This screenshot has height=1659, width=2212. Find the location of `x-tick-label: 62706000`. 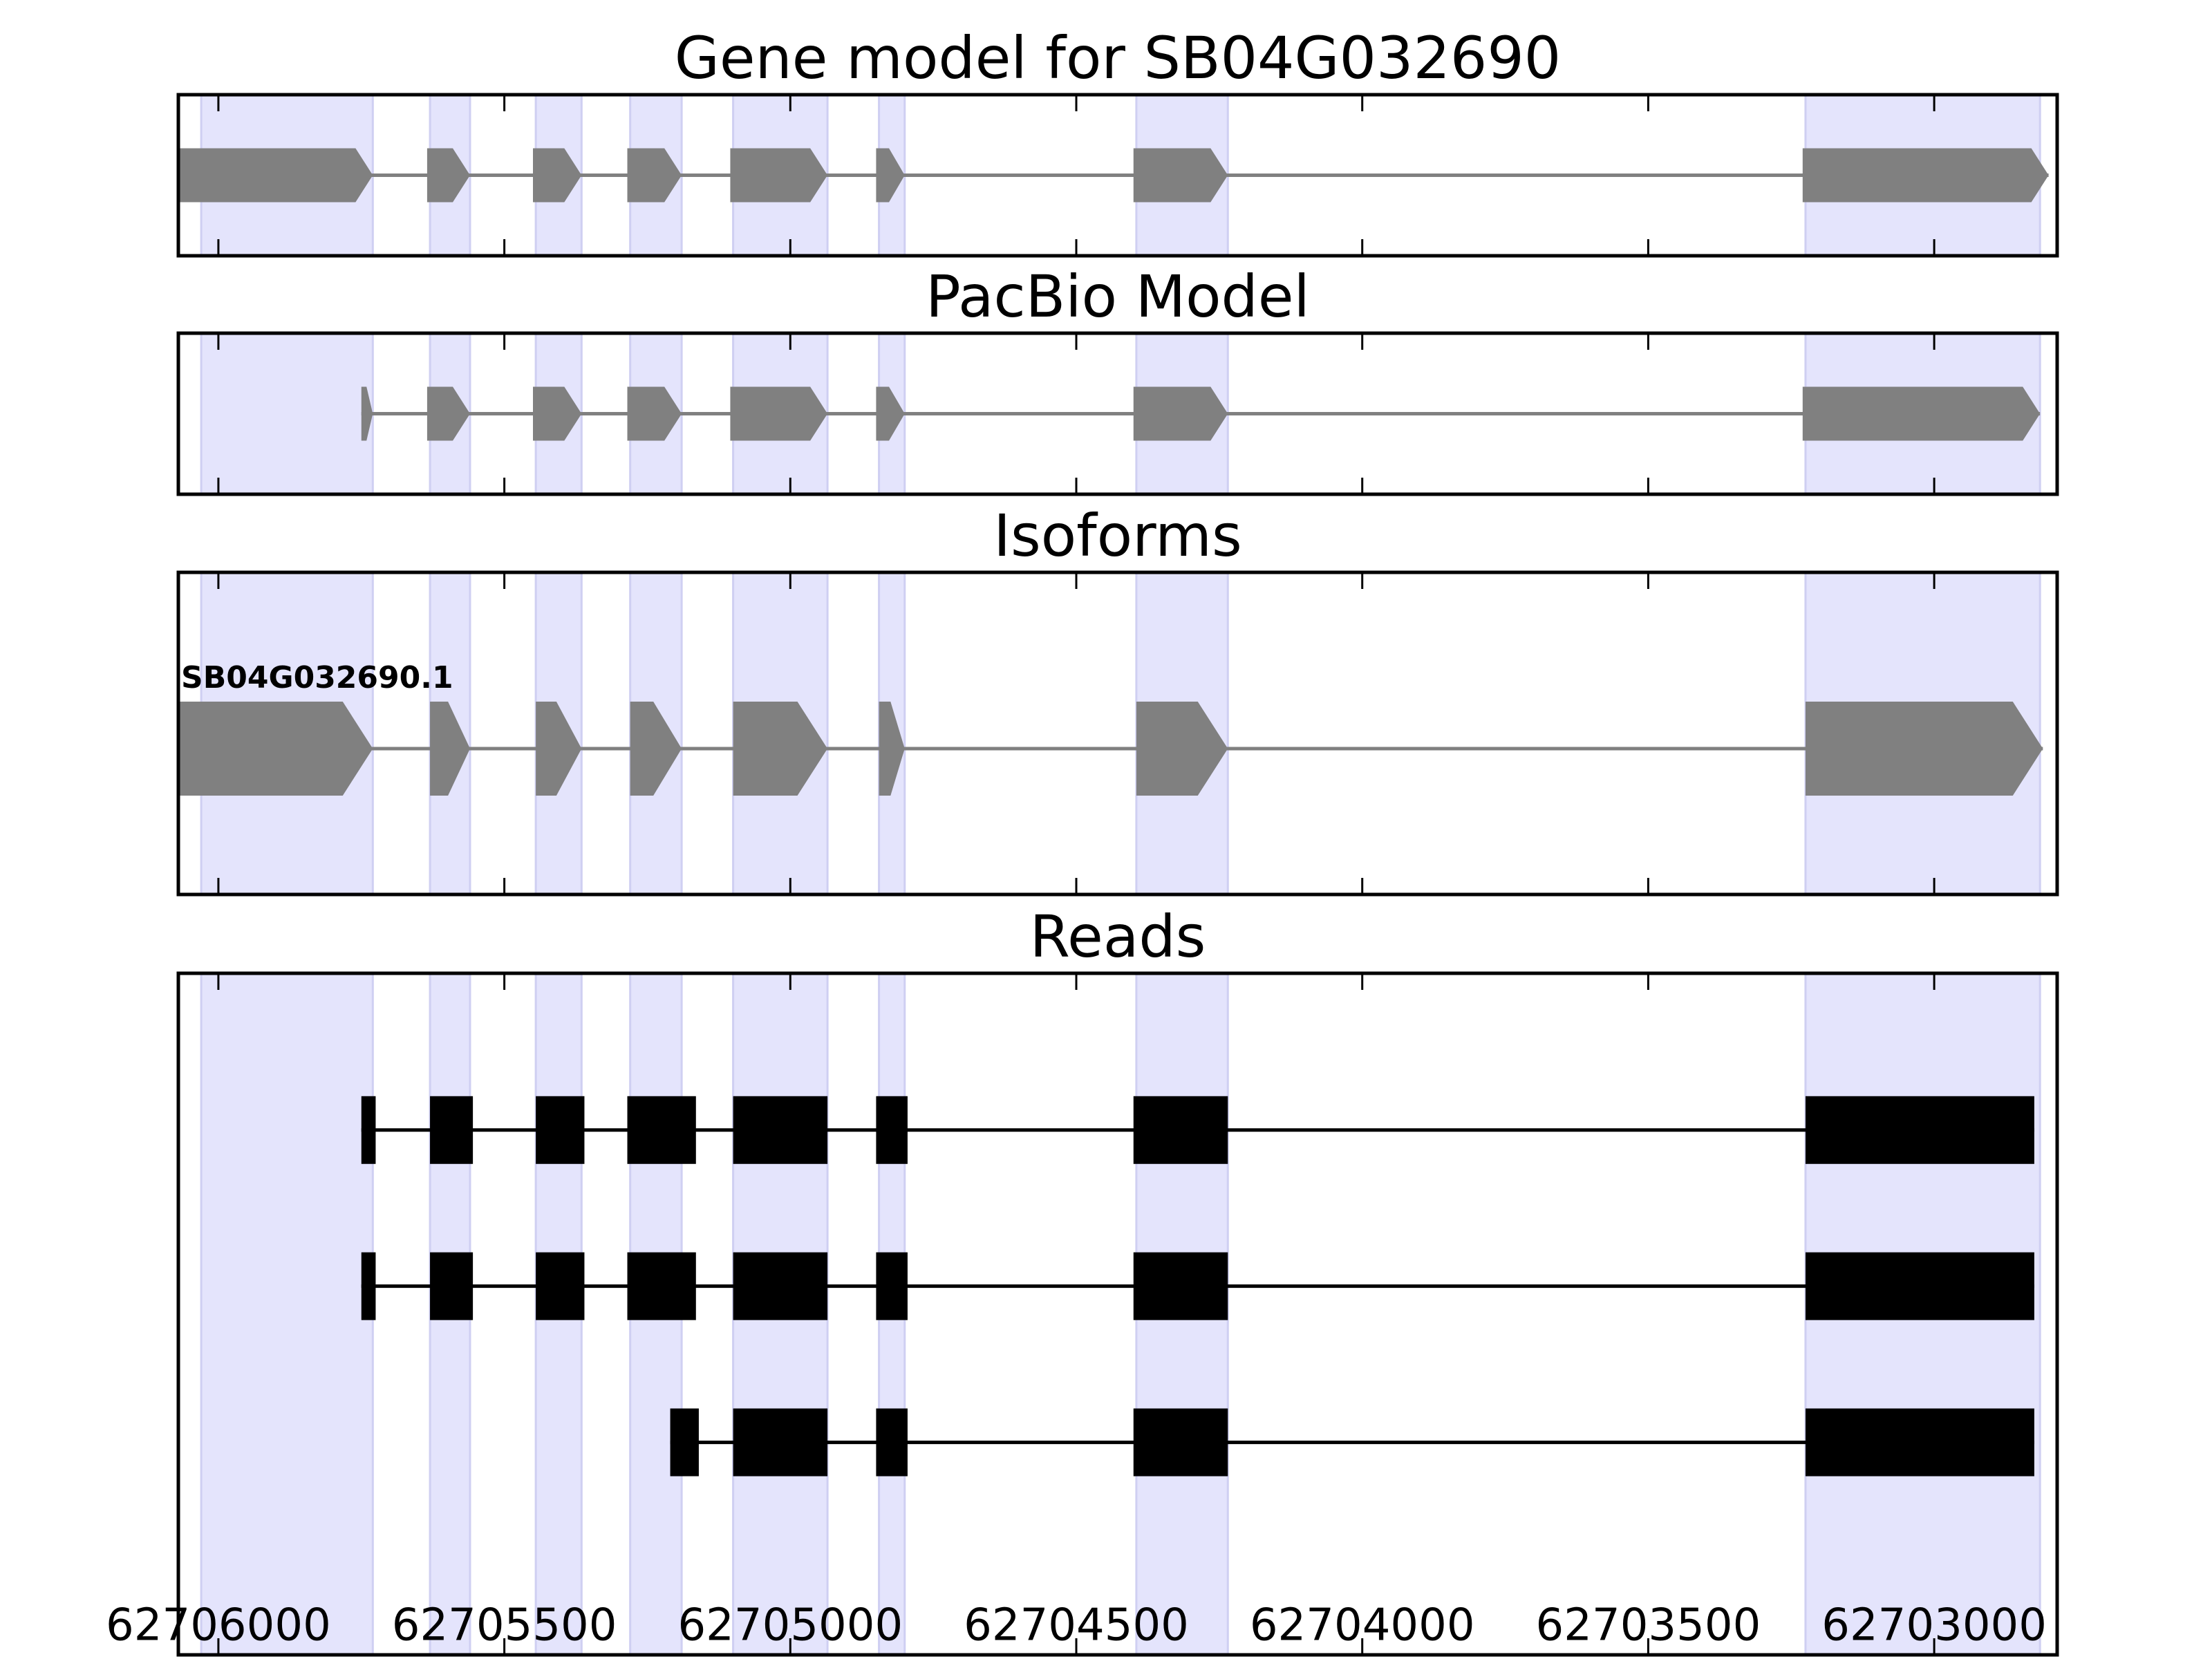

x-tick-label: 62706000 is located at coordinates (218, 1625).